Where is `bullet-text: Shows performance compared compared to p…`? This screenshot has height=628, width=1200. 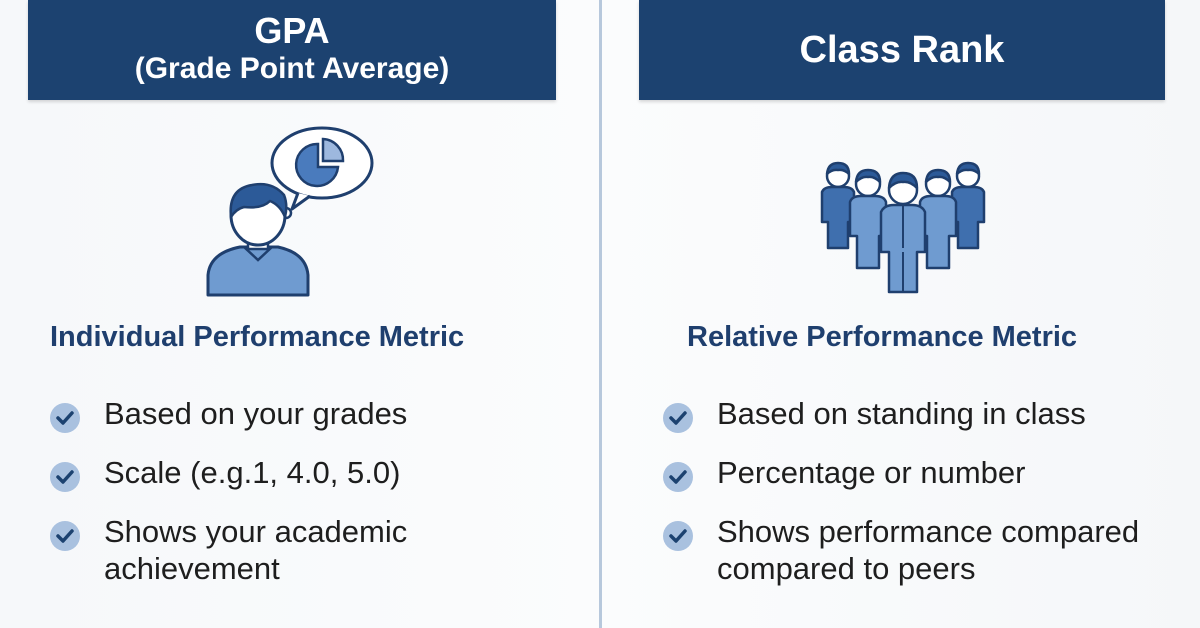
bullet-text: Shows performance compared compared to p… is located at coordinates (928, 550).